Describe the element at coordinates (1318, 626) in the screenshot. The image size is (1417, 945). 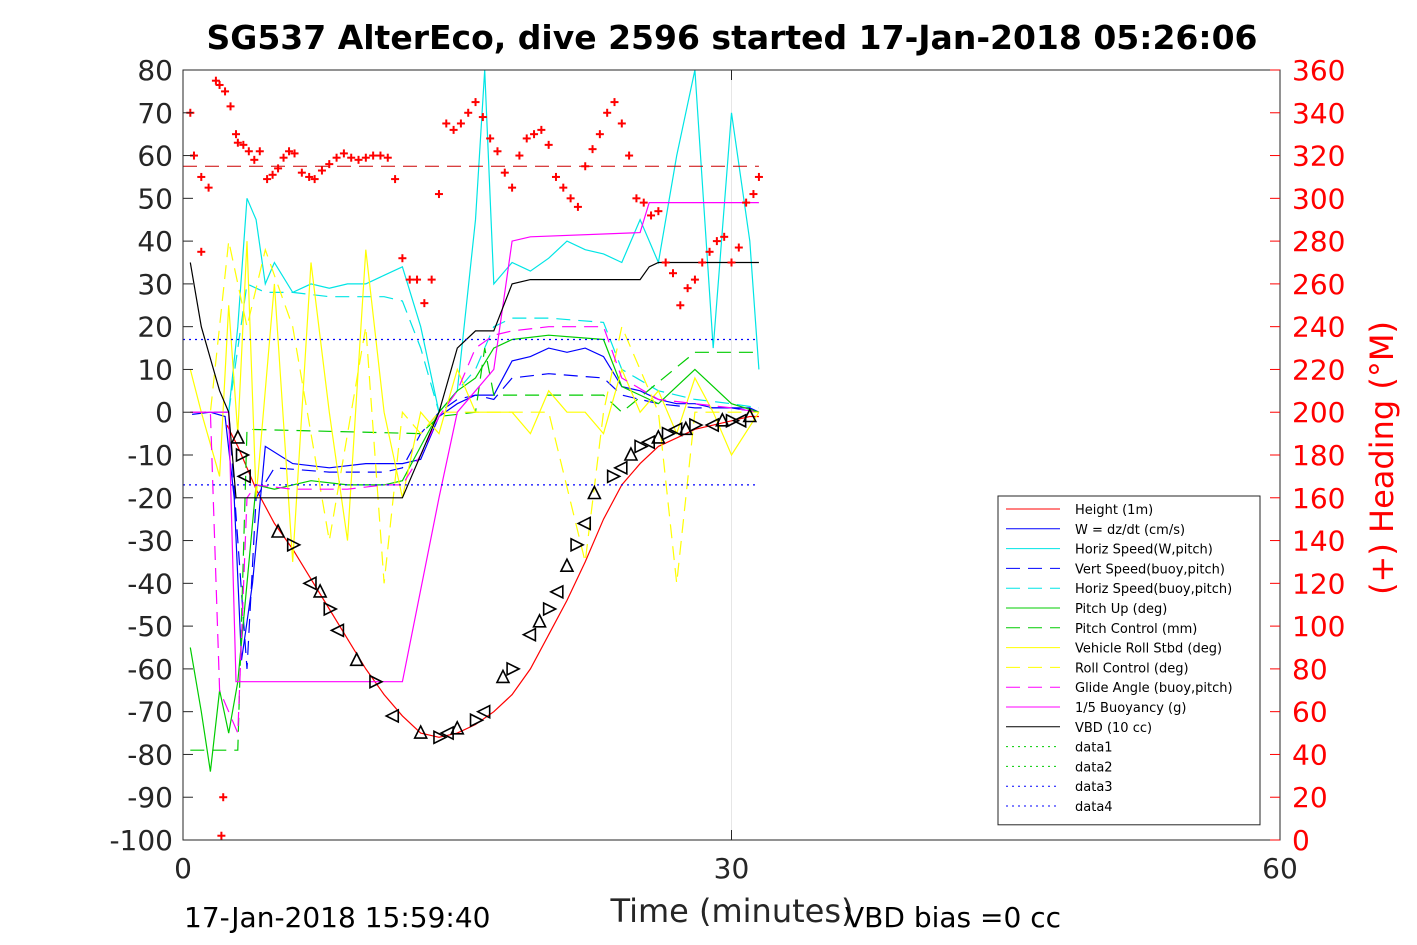
I see `y-right-tick-label: 100` at that location.